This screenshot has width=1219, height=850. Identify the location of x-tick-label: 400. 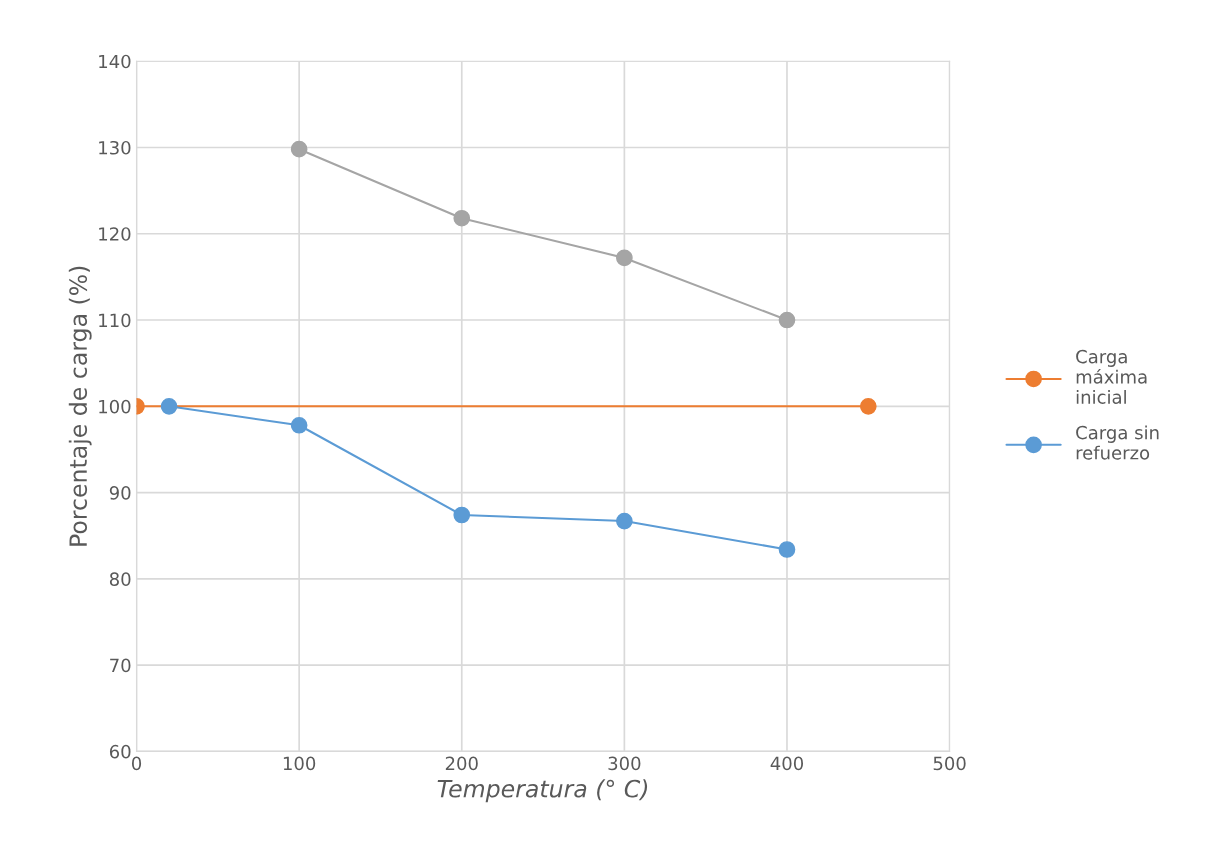
(787, 763).